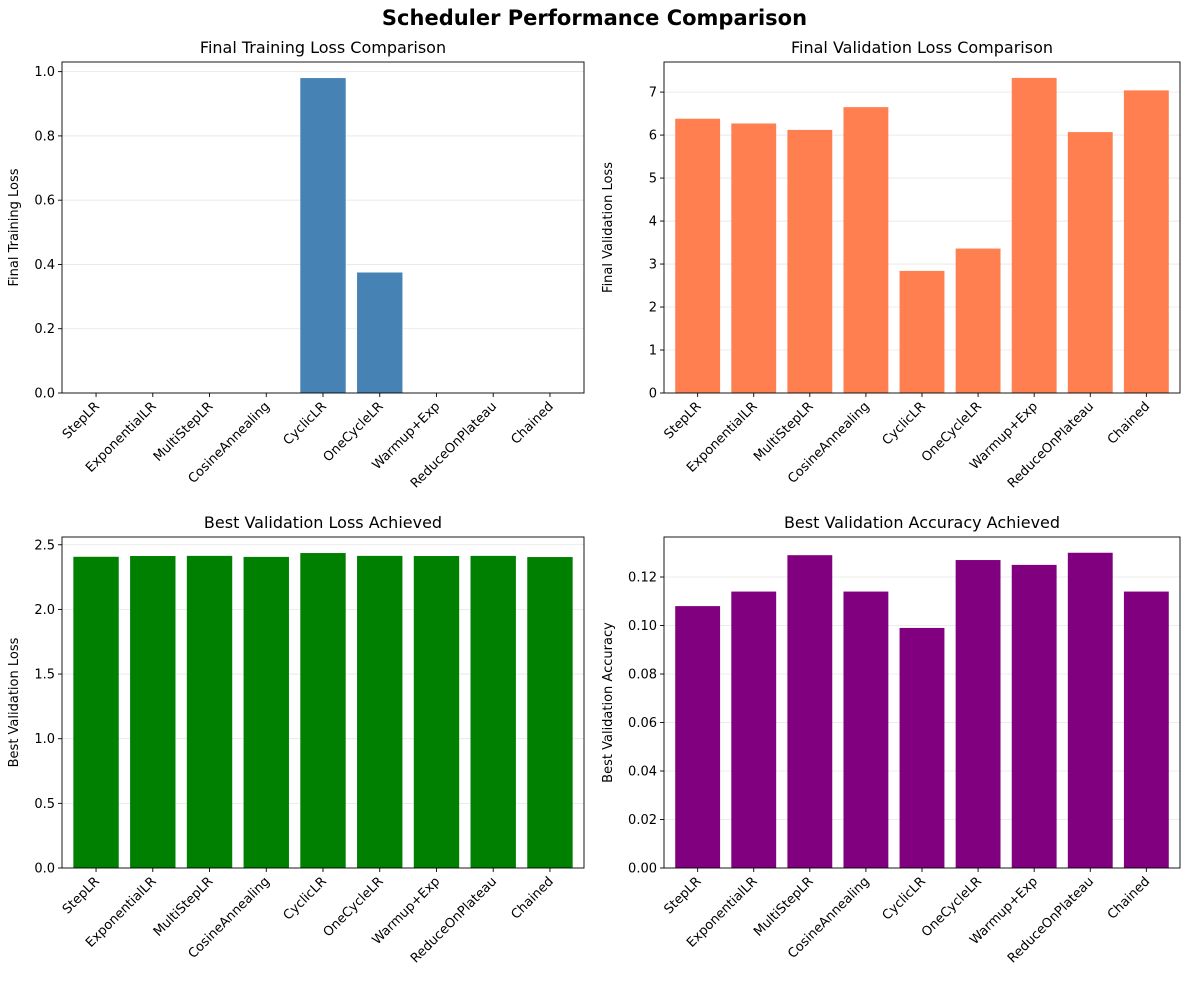  What do you see at coordinates (642, 820) in the screenshot?
I see `y-tick-label: 0.02` at bounding box center [642, 820].